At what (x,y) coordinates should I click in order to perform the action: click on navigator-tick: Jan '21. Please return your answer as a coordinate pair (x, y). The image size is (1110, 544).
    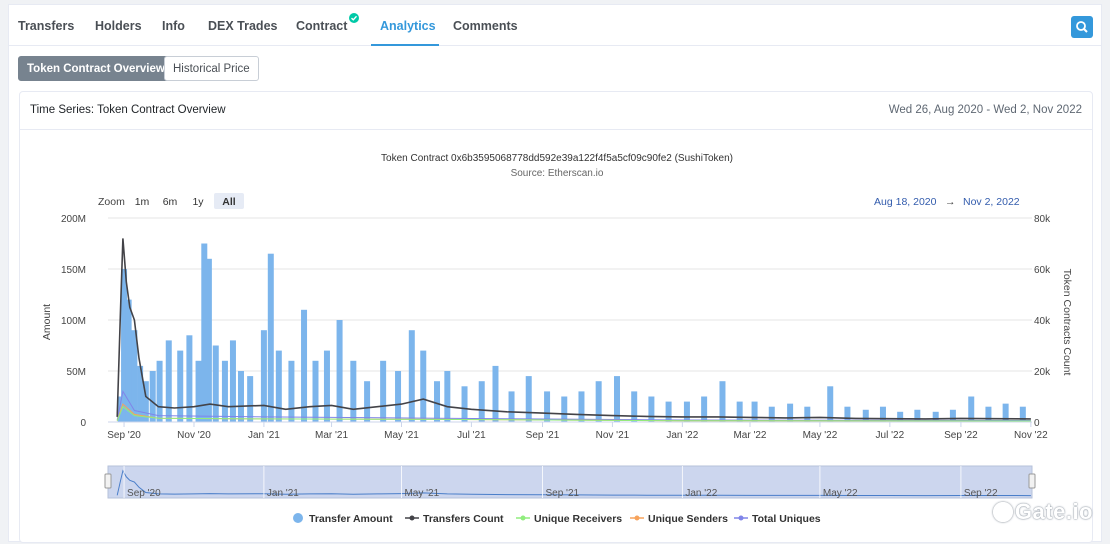
    Looking at the image, I should click on (283, 493).